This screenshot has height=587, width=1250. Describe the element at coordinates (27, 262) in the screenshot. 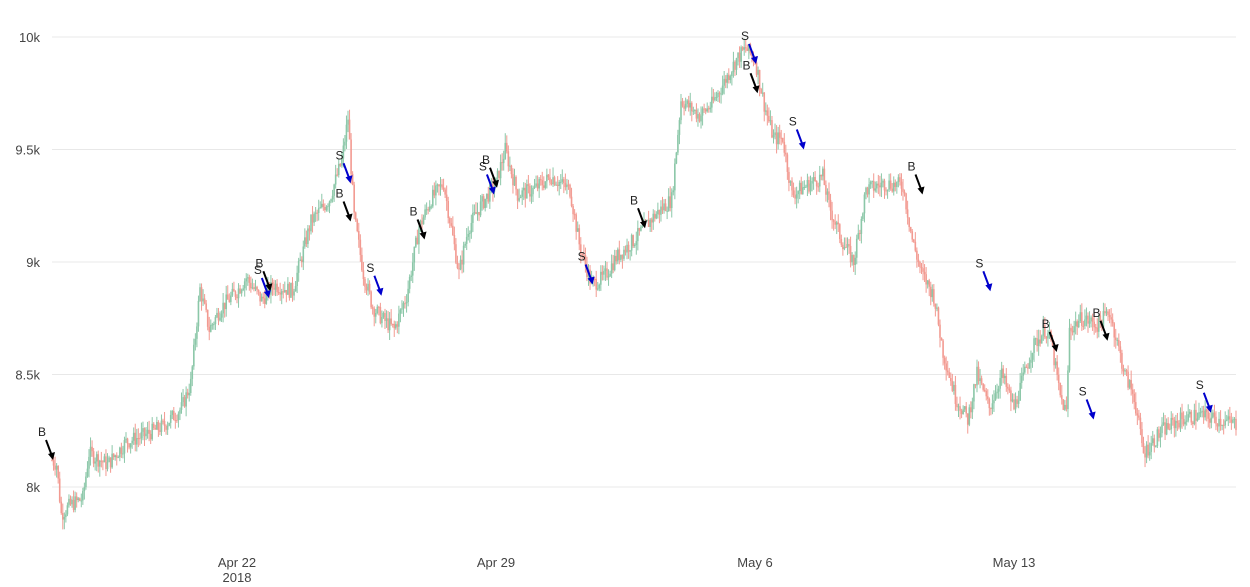

I see `y-axis: 8k 8.5k 9k 9.5k 10k` at that location.